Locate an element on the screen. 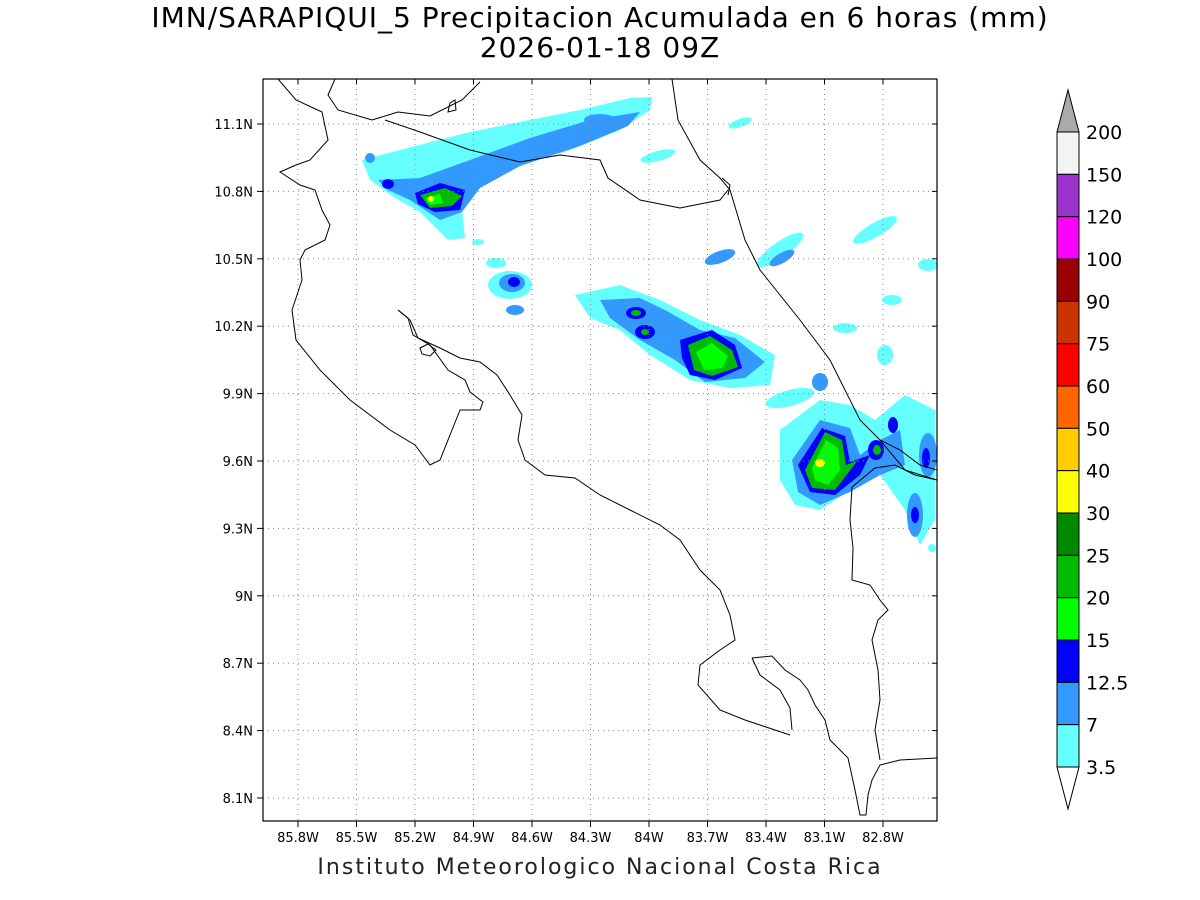 The height and width of the screenshot is (900, 1200). lon-tick-label: 82.8W is located at coordinates (883, 838).